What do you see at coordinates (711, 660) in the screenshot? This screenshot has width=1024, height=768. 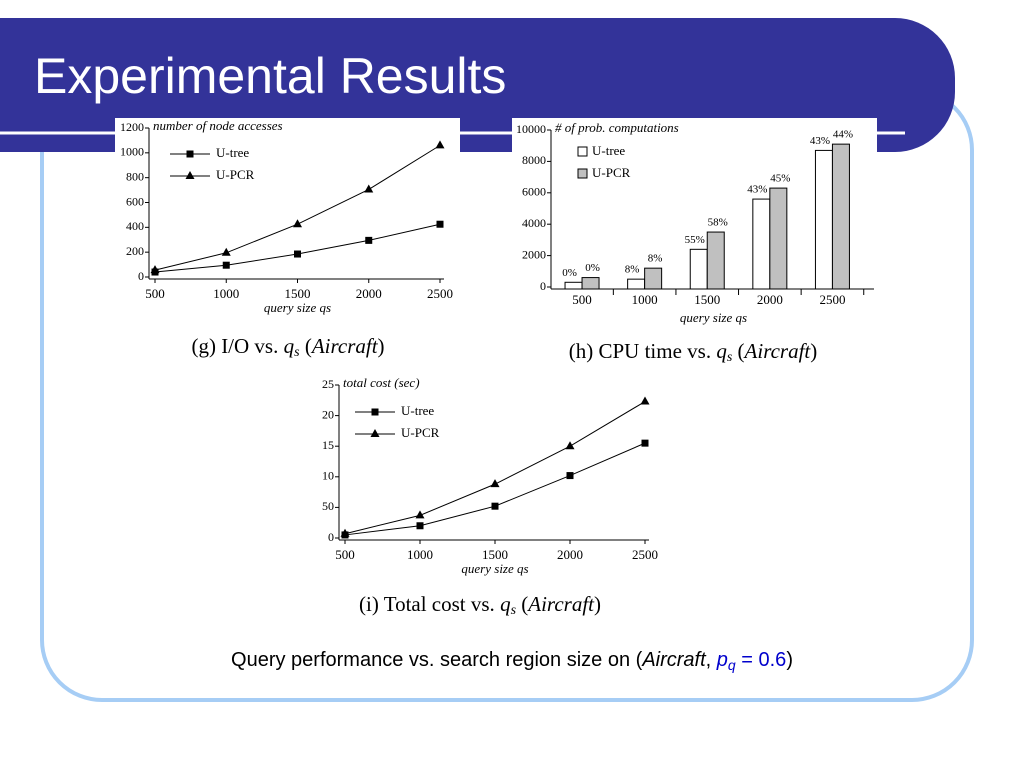 I see `caption-part: ,` at bounding box center [711, 660].